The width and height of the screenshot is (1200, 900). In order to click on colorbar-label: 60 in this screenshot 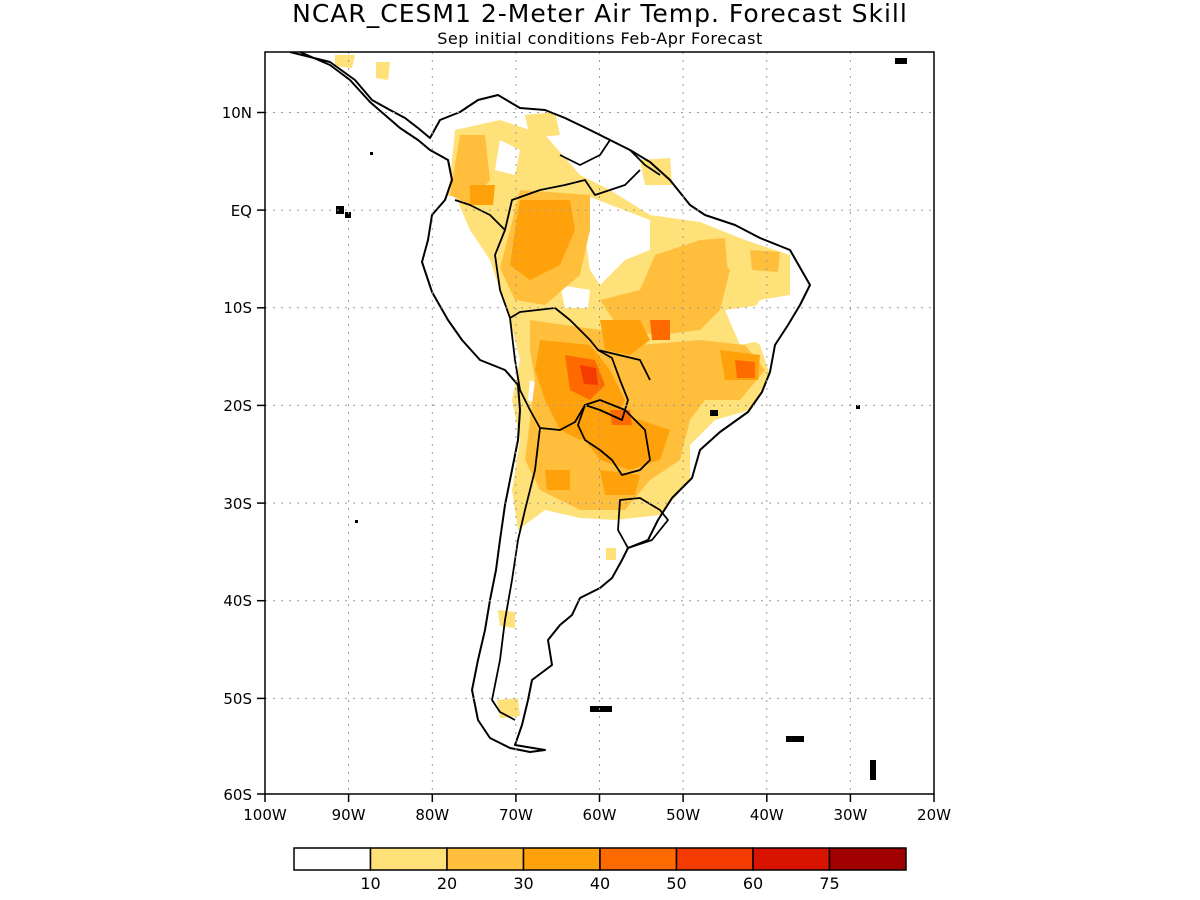, I will do `click(753, 883)`.